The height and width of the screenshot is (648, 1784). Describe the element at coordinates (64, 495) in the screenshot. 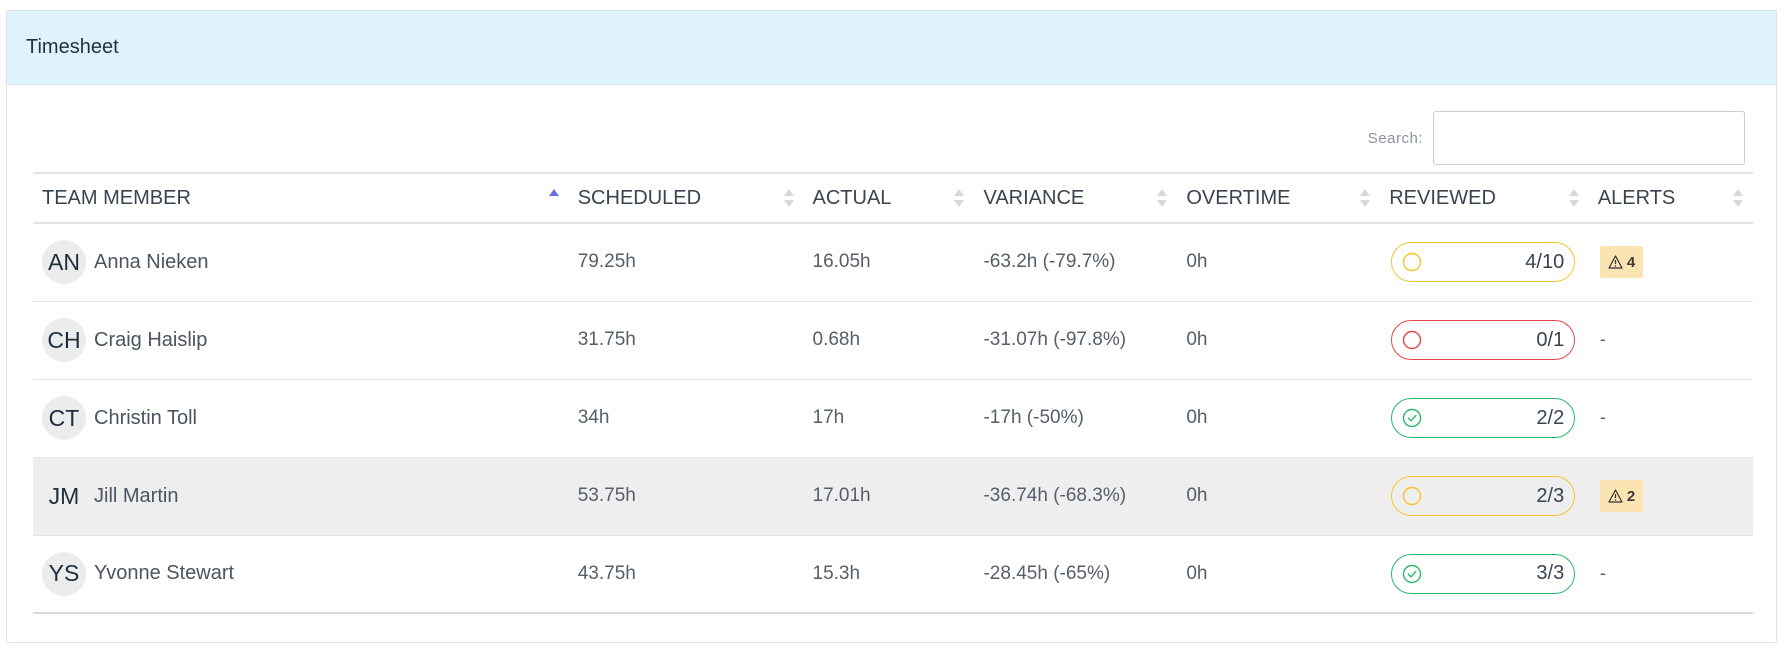

I see `avatar: JM` at that location.